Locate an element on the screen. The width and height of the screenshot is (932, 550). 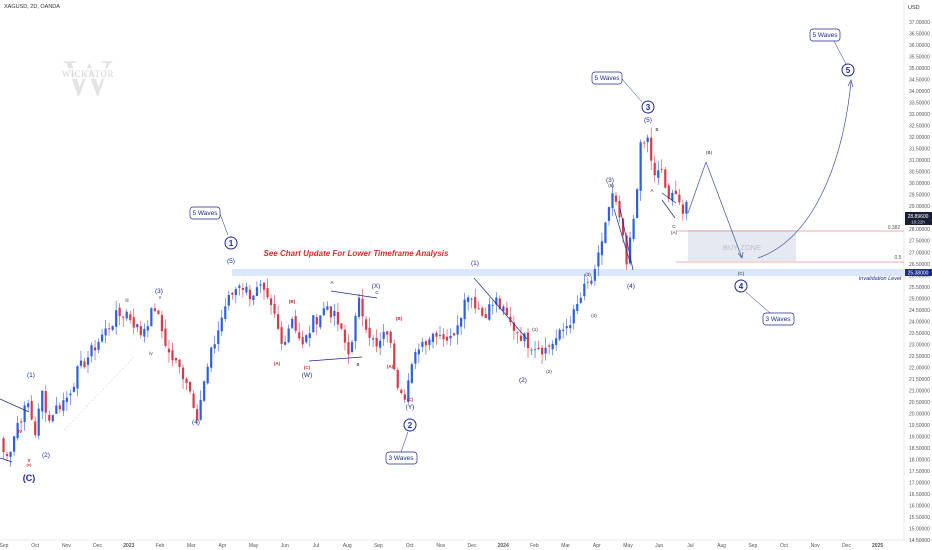
wave-label-1-early: (1) is located at coordinates (31, 375).